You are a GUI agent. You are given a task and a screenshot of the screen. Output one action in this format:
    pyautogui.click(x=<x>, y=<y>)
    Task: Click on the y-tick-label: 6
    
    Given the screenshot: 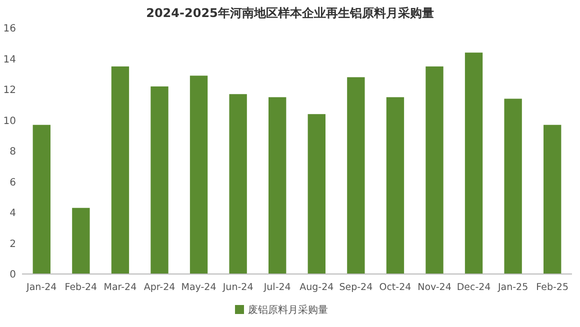 What is the action you would take?
    pyautogui.click(x=13, y=182)
    